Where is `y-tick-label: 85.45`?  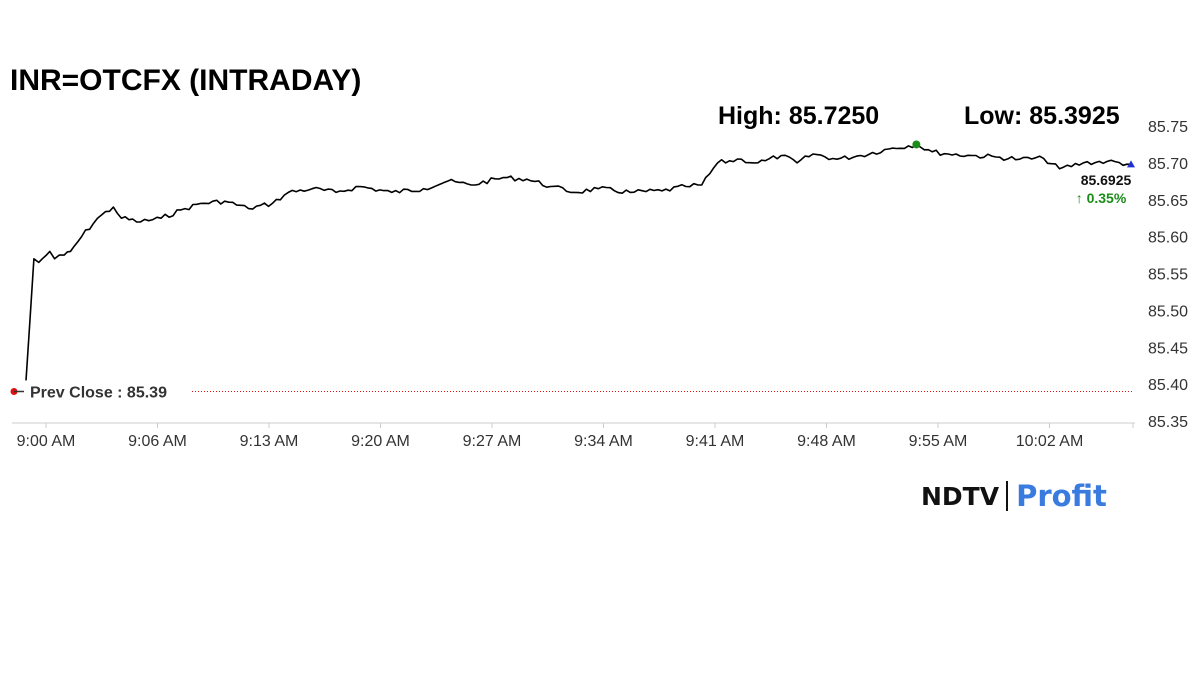
y-tick-label: 85.45 is located at coordinates (1168, 348).